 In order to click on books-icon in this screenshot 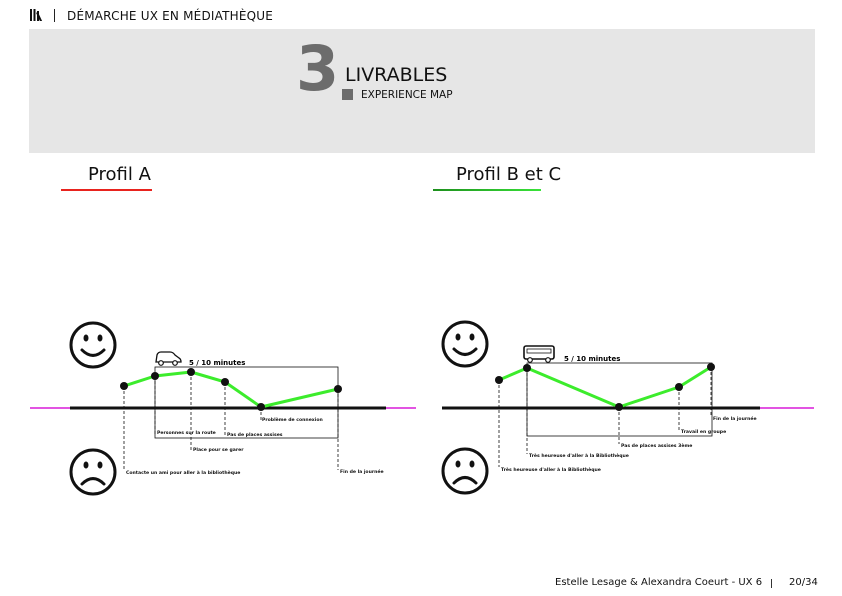, I will do `click(36, 15)`.